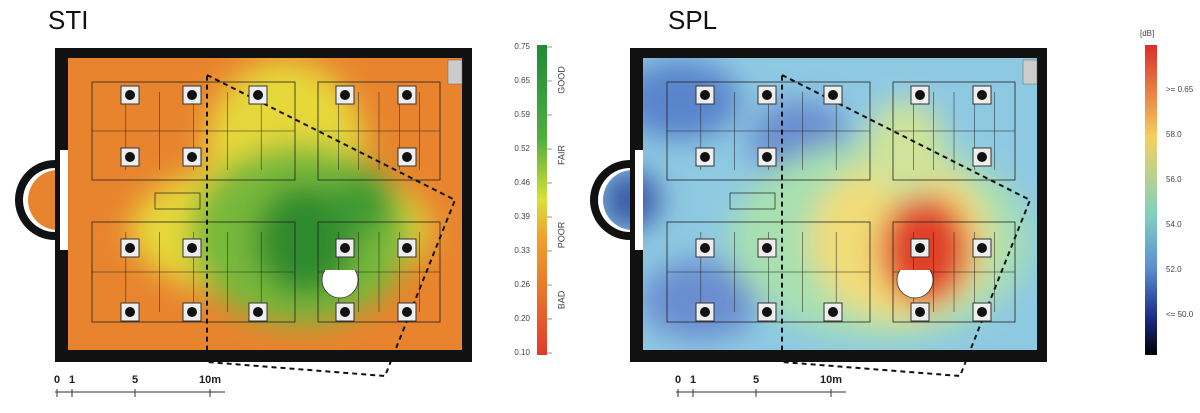 The image size is (1200, 413). What do you see at coordinates (1147, 33) in the screenshot?
I see `colorbar-unit: [dB]` at bounding box center [1147, 33].